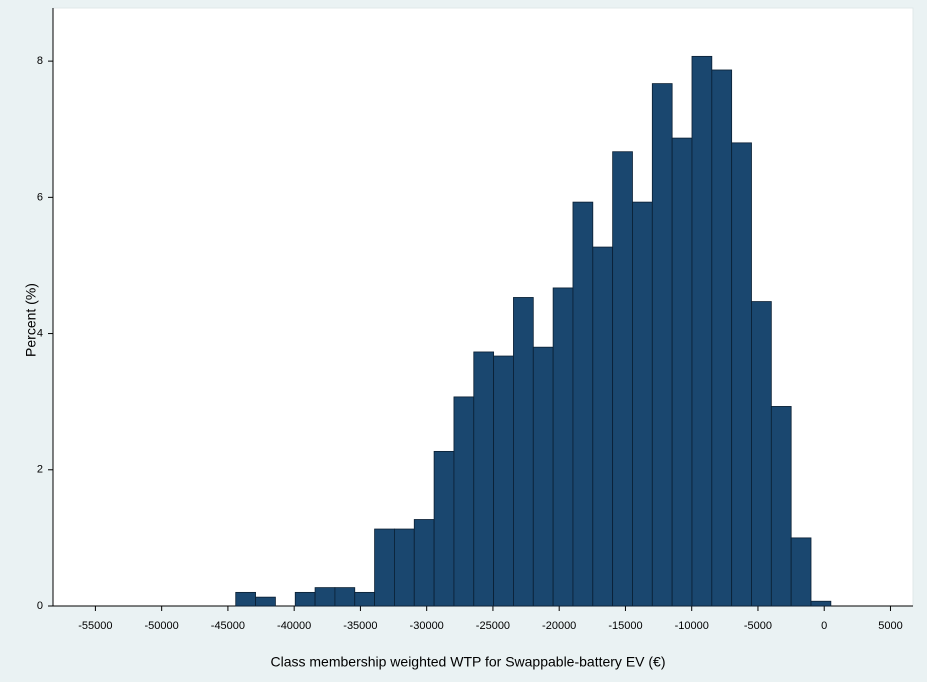  Describe the element at coordinates (360, 626) in the screenshot. I see `x-tick-label: -35000` at that location.